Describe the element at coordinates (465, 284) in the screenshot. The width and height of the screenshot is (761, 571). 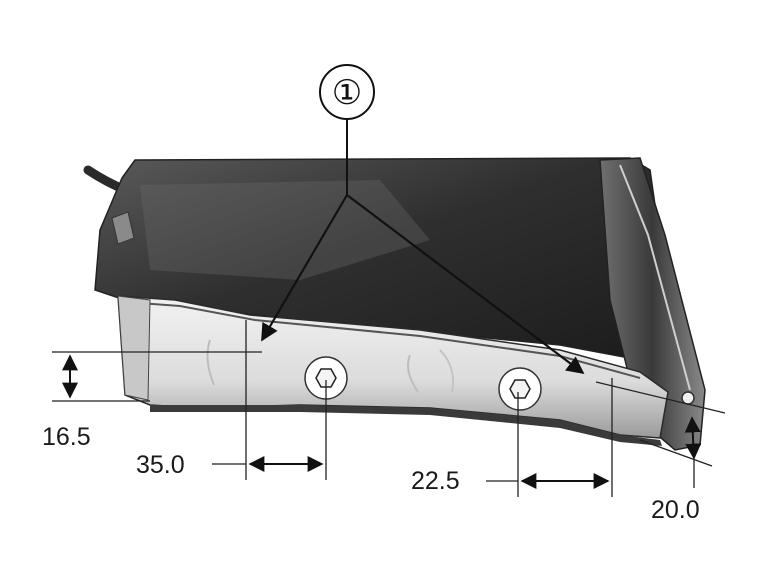
I see `callout-leader-right` at that location.